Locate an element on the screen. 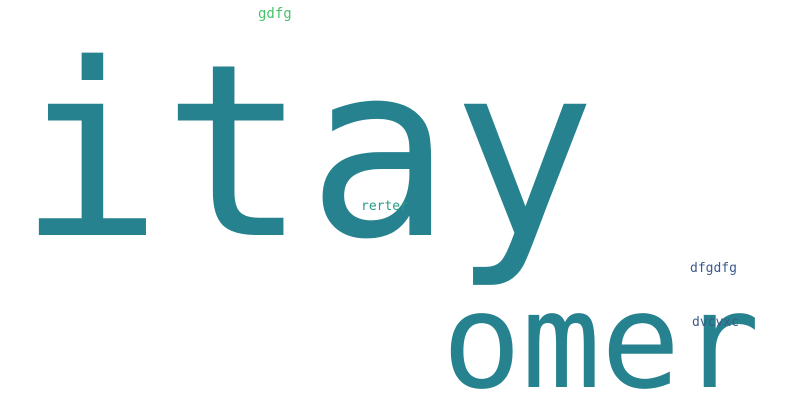  word-dvcvxc: dvcvxc is located at coordinates (715, 322).